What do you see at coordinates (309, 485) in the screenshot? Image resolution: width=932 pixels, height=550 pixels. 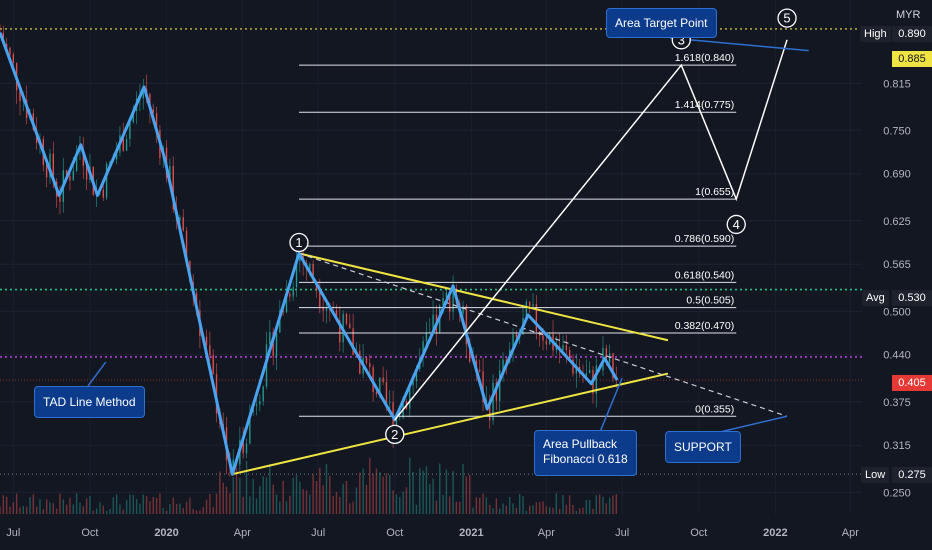 I see `volume-bars` at bounding box center [309, 485].